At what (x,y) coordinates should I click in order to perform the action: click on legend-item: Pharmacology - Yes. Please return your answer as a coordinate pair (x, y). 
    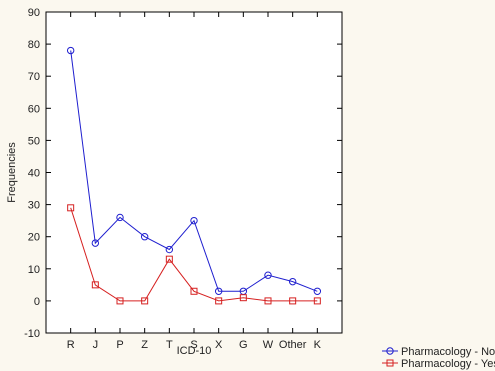
    Looking at the image, I should click on (438, 364).